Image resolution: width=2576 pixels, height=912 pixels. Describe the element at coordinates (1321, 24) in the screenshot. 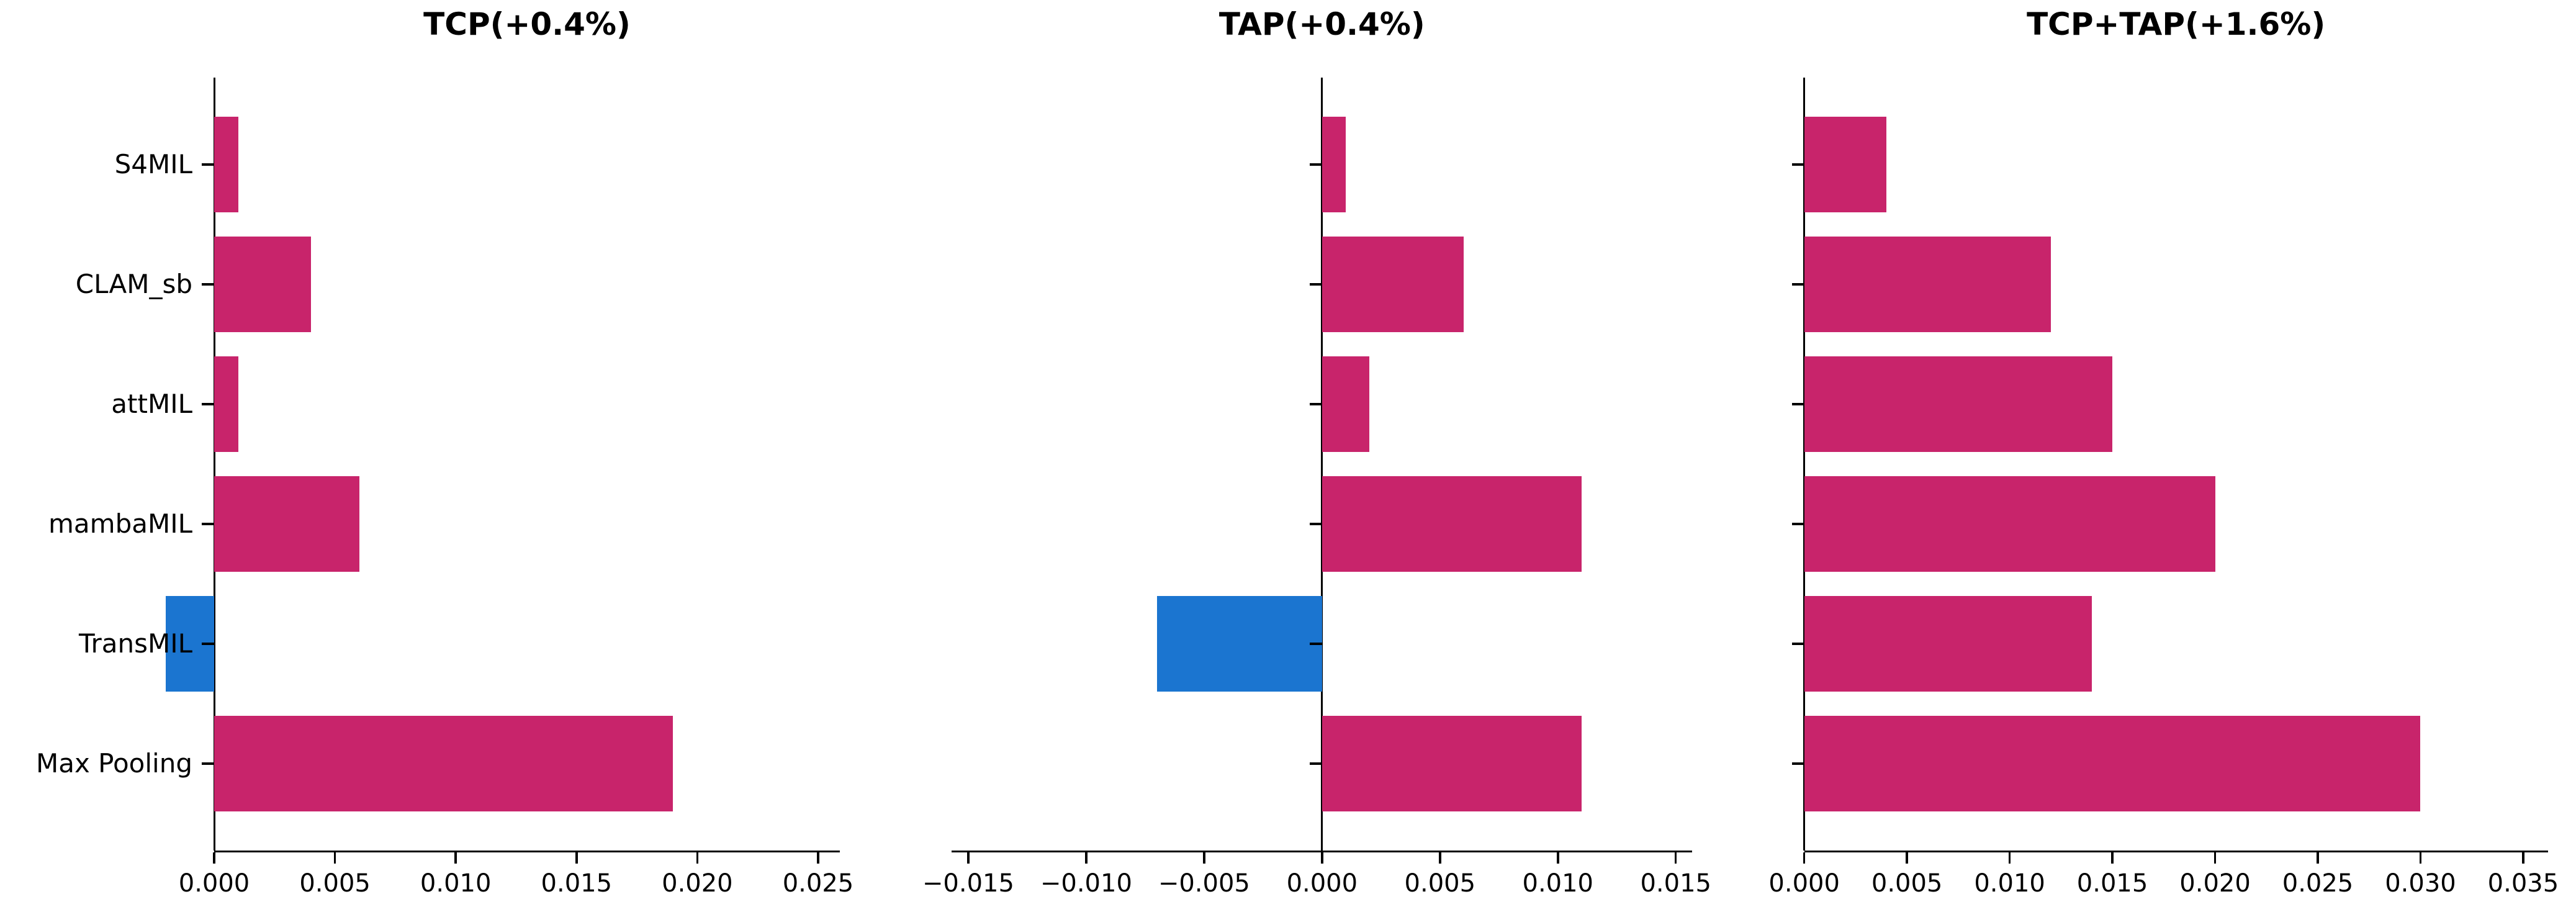

I see `chart-title-tap: TAP(+0.4%)` at that location.